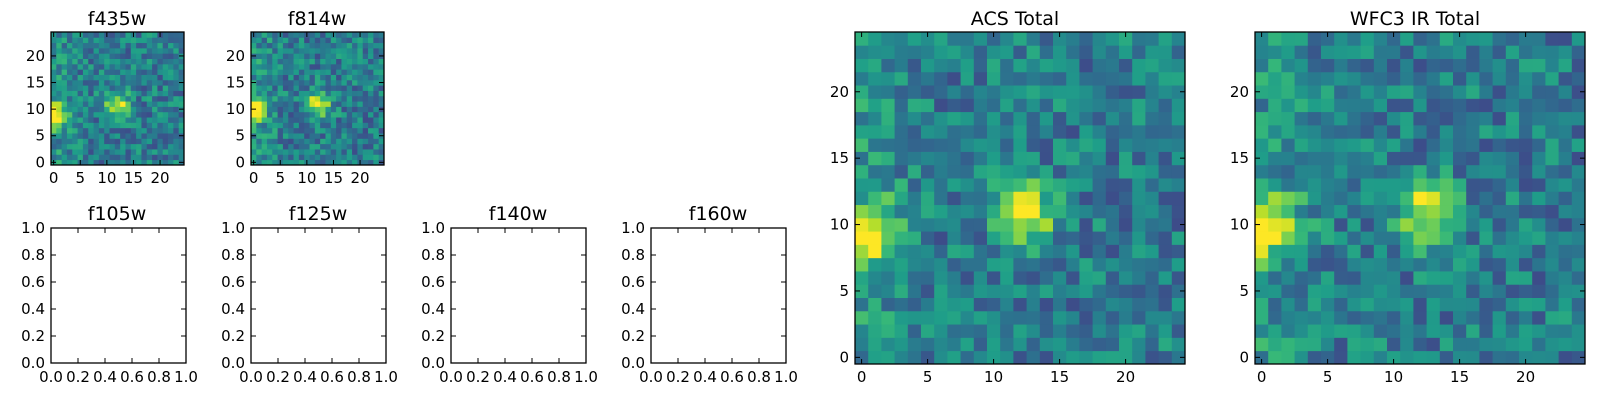 This screenshot has width=1600, height=400. Describe the element at coordinates (333, 178) in the screenshot. I see `x-tick-label: 15` at that location.